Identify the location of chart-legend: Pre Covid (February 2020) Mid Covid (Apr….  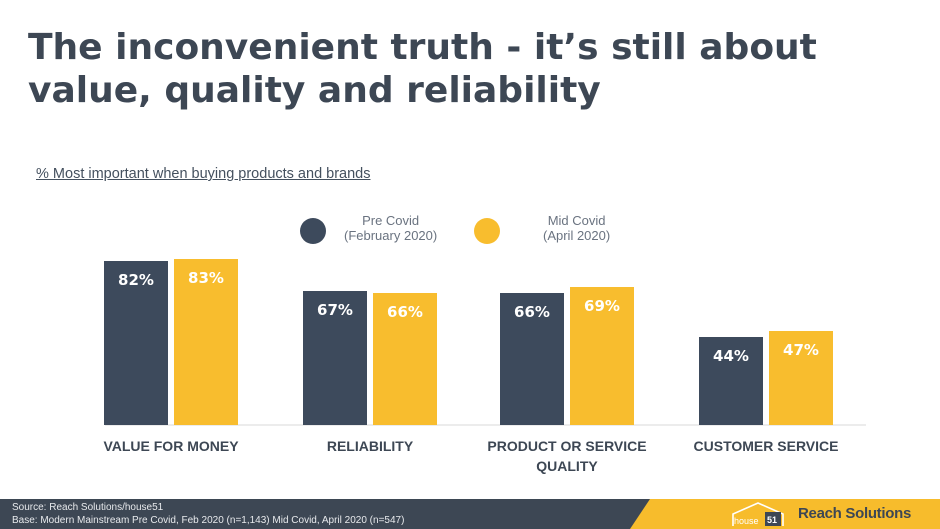
(470, 230).